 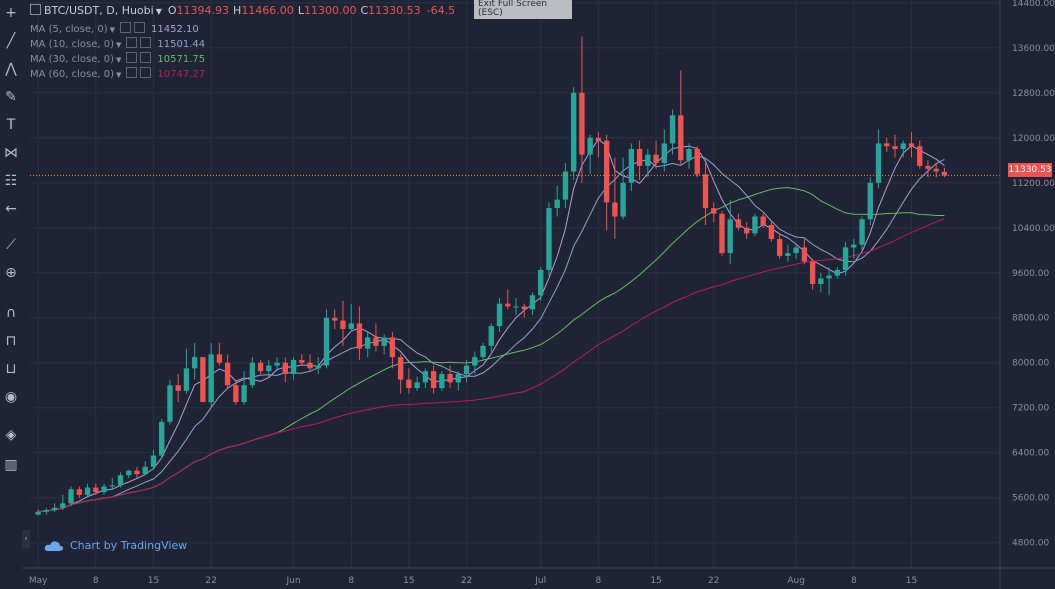 What do you see at coordinates (99, 10) in the screenshot?
I see `symbol-name: BTC/USDT, D, Huobi` at bounding box center [99, 10].